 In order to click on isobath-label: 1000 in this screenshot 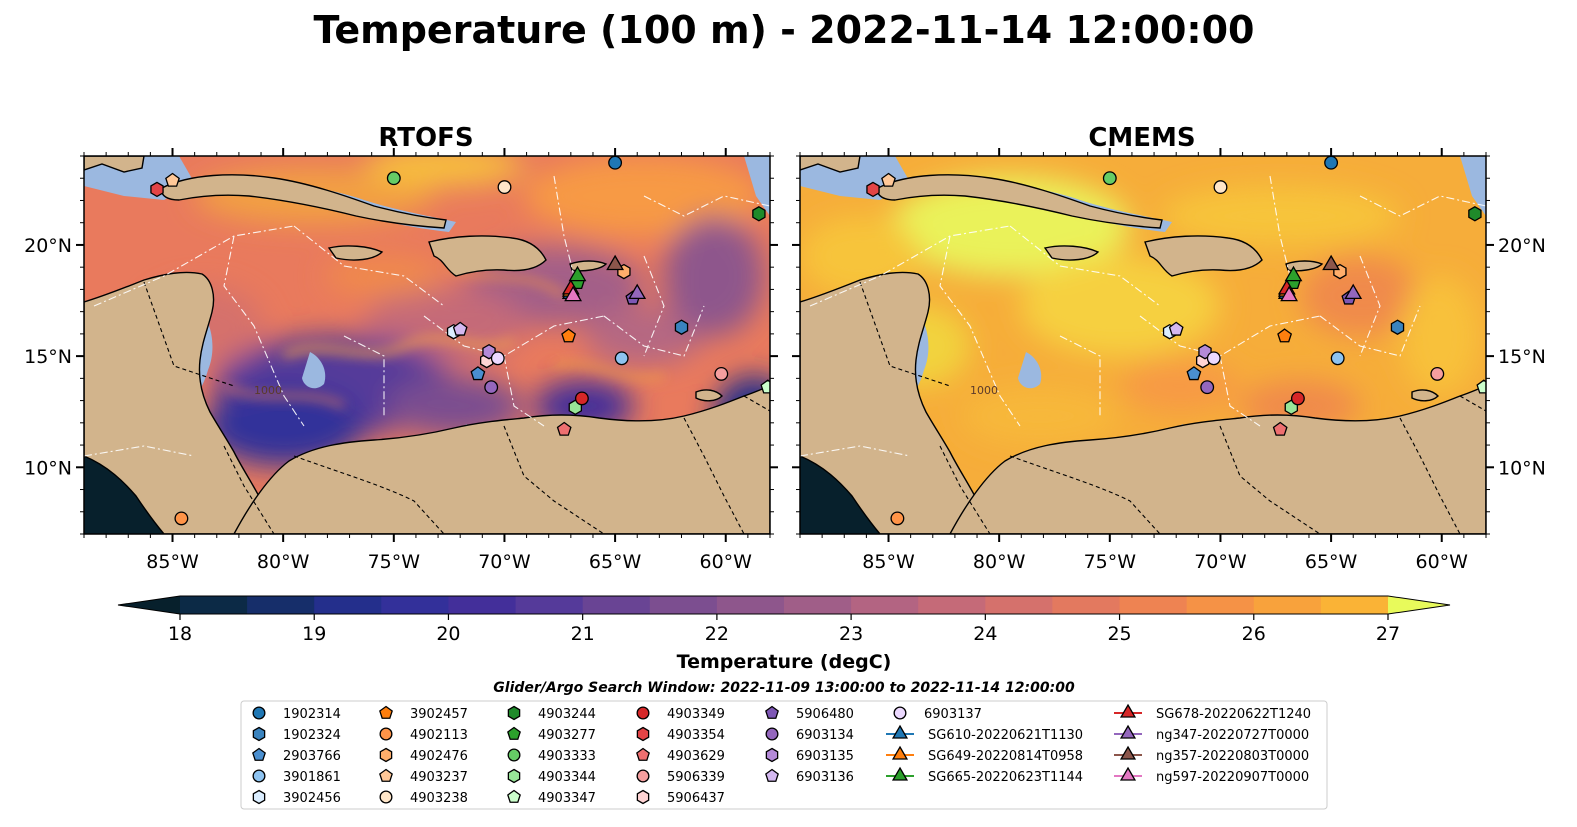, I will do `click(268, 390)`.